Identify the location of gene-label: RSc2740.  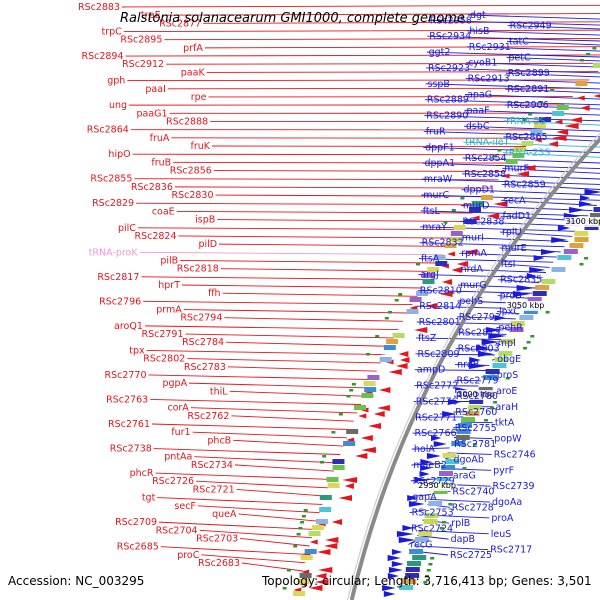
(473, 492).